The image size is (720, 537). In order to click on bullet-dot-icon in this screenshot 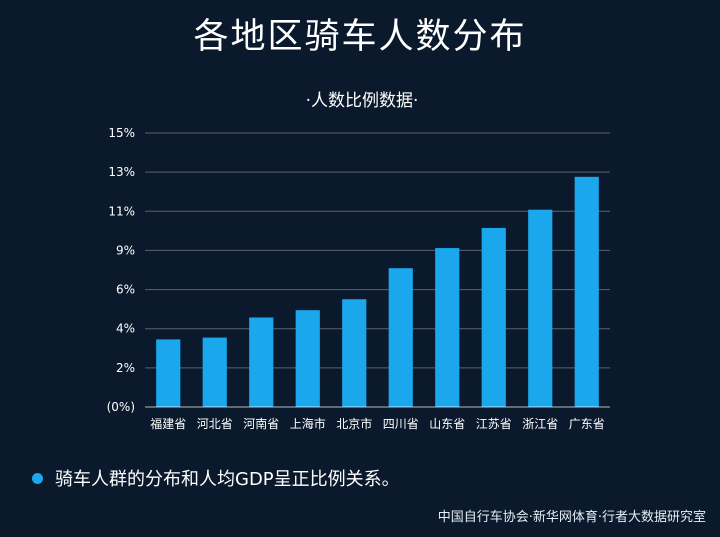, I will do `click(37, 478)`.